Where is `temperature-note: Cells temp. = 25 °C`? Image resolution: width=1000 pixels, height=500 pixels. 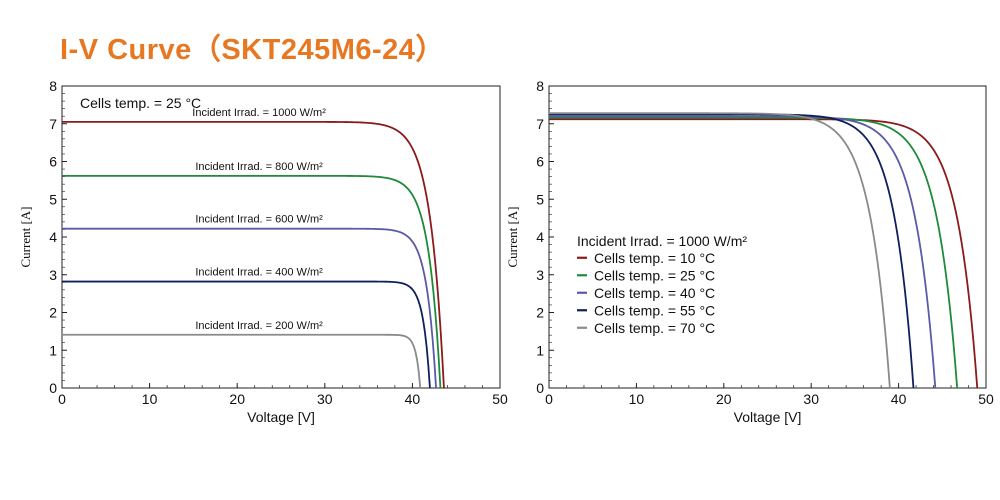 temperature-note: Cells temp. = 25 °C is located at coordinates (140, 103).